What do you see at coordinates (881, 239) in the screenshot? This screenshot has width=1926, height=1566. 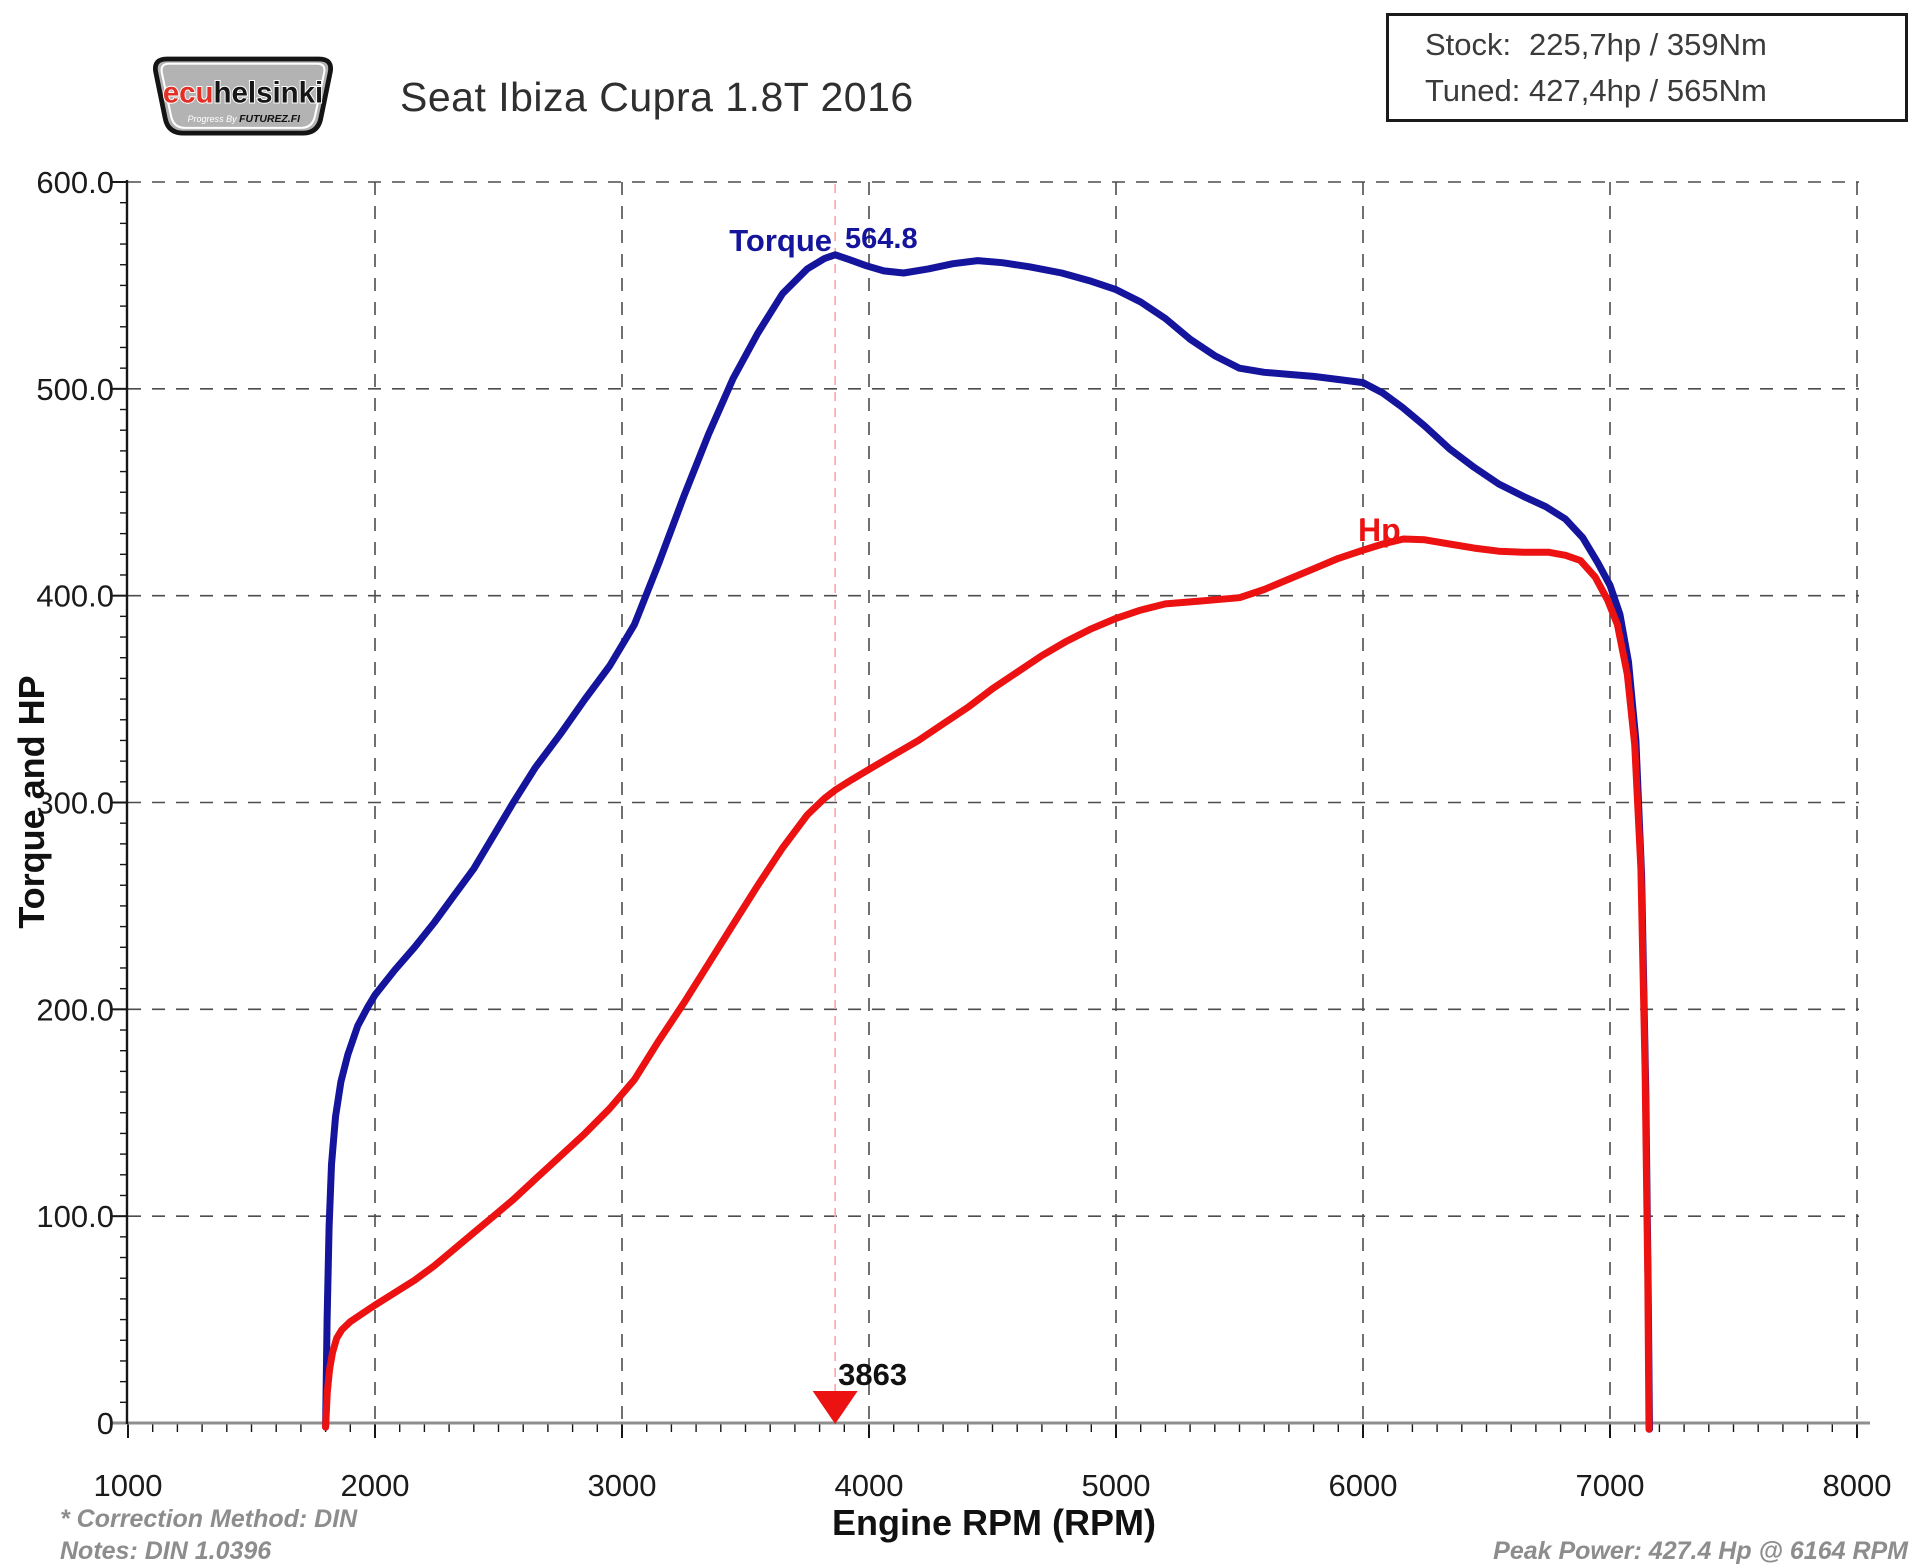 I see `torque-peak-value-label: 564.8` at bounding box center [881, 239].